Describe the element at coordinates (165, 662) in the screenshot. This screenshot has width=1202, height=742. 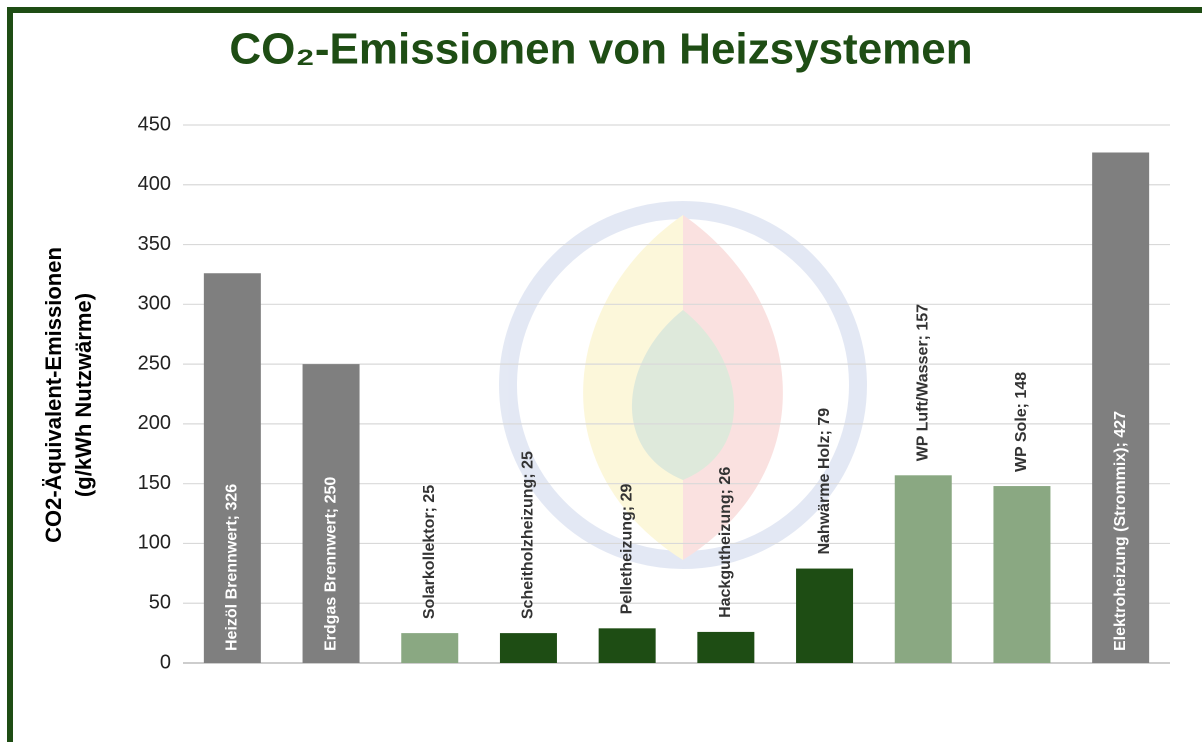
I see `y-tick-label: 0` at that location.